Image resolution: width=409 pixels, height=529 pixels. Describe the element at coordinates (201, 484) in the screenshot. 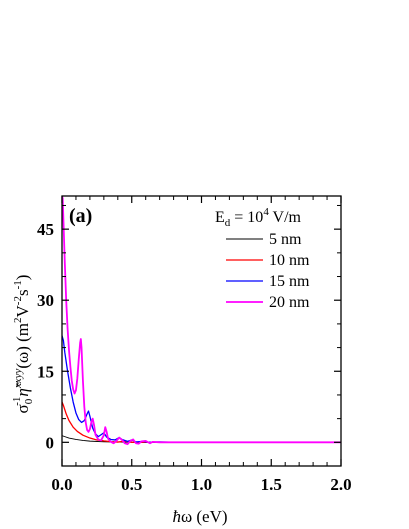

I see `x-tick-label: 1.0` at that location.